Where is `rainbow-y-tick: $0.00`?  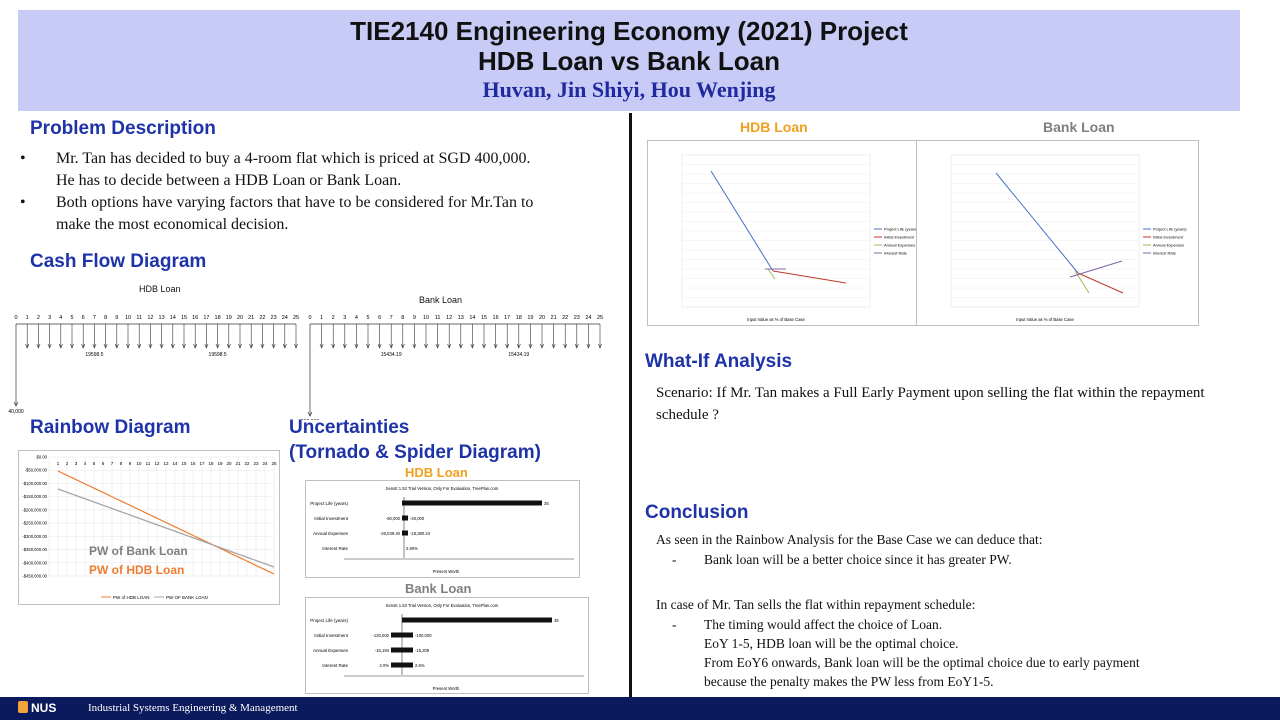
rainbow-y-tick: $0.00 is located at coordinates (42, 457).